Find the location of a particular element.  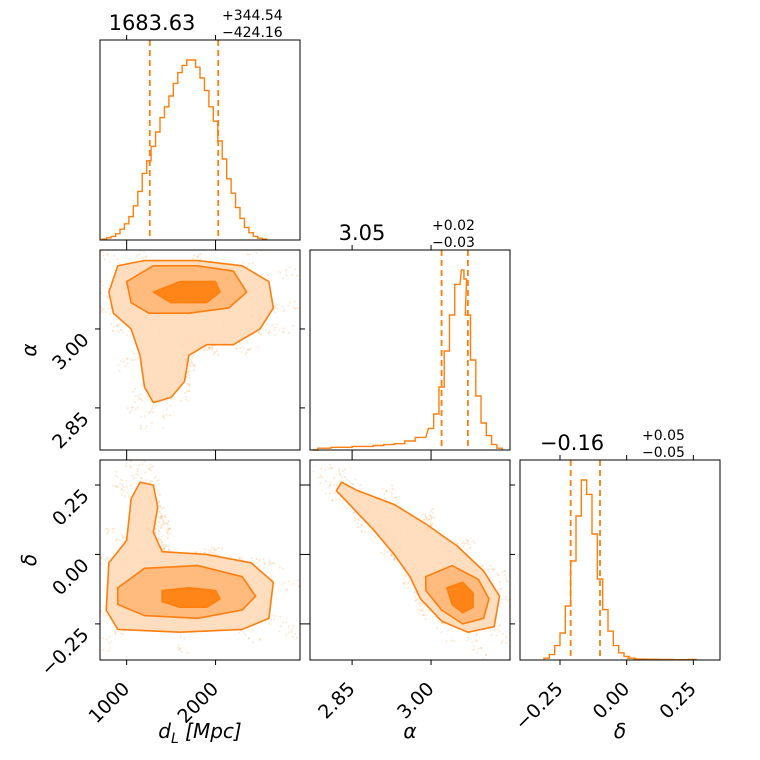

panel-frame-alpha is located at coordinates (410, 350).